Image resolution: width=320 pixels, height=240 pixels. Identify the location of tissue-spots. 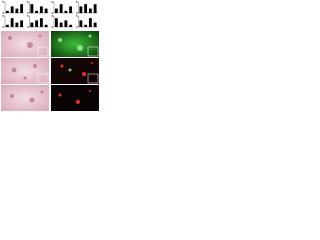
(26, 68).